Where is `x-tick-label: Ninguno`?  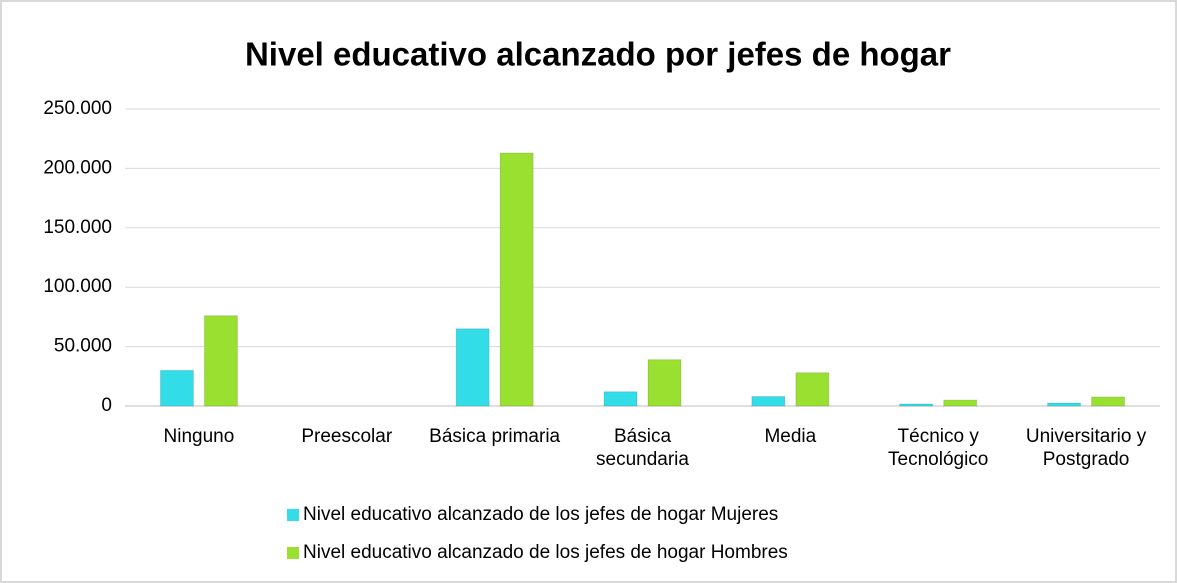
x-tick-label: Ninguno is located at coordinates (199, 436).